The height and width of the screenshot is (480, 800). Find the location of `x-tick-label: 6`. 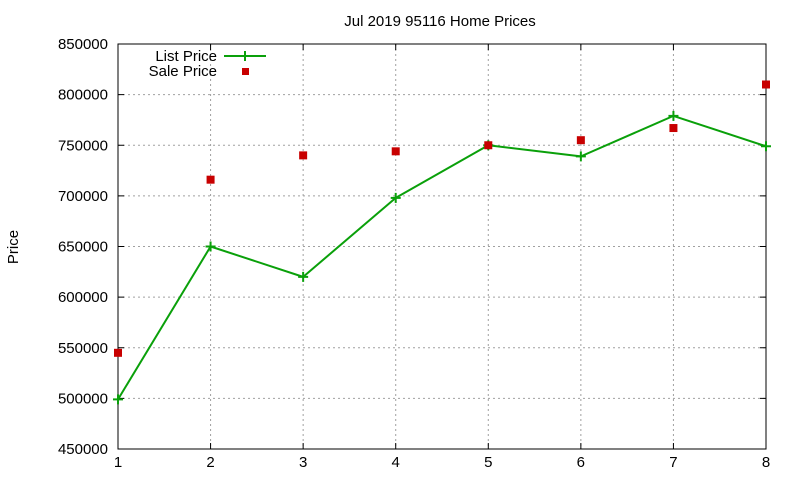

x-tick-label: 6 is located at coordinates (581, 462).